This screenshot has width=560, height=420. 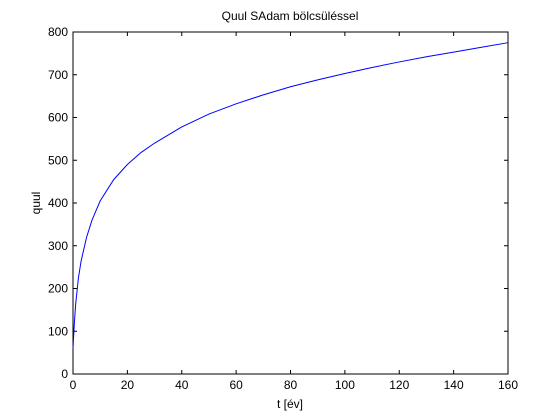 What do you see at coordinates (64, 374) in the screenshot?
I see `y-tick-label: 0` at bounding box center [64, 374].